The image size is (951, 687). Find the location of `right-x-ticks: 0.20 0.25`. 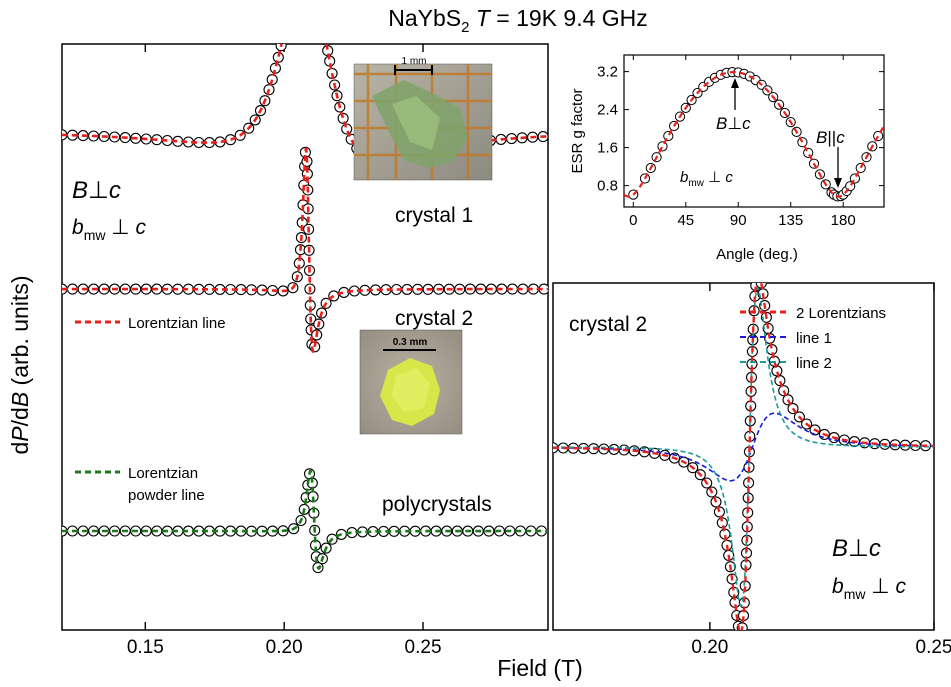

right-x-ticks: 0.20 0.25 is located at coordinates (821, 470).